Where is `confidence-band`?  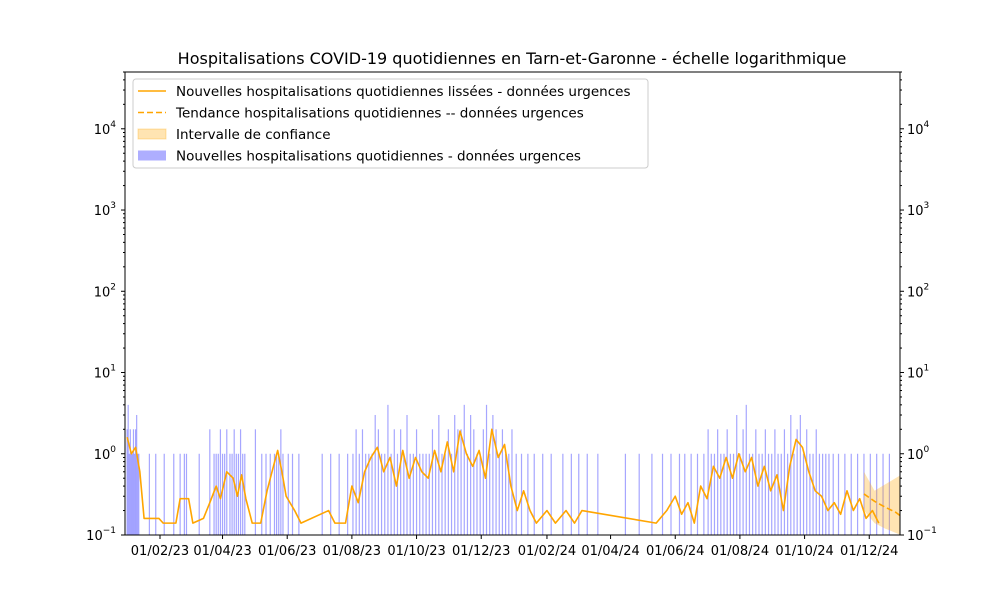 confidence-band is located at coordinates (881, 503).